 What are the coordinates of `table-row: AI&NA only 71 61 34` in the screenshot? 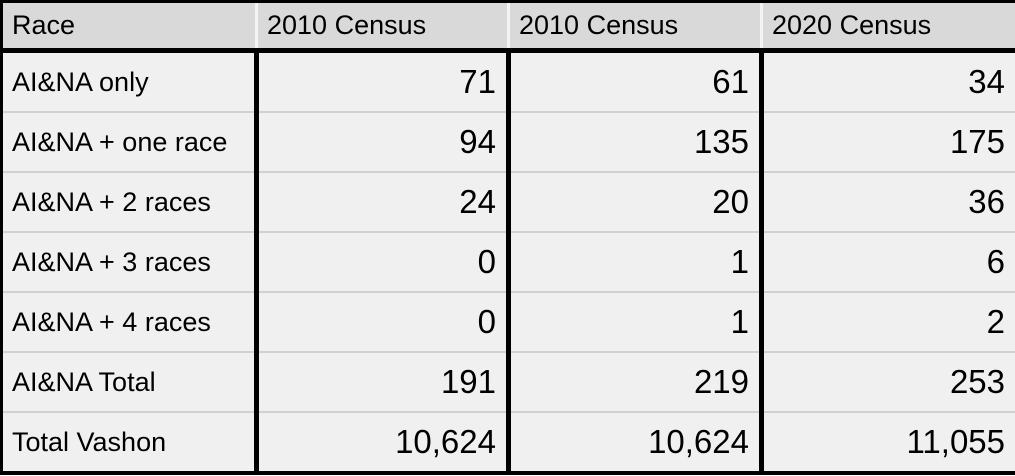 It's located at (507, 81).